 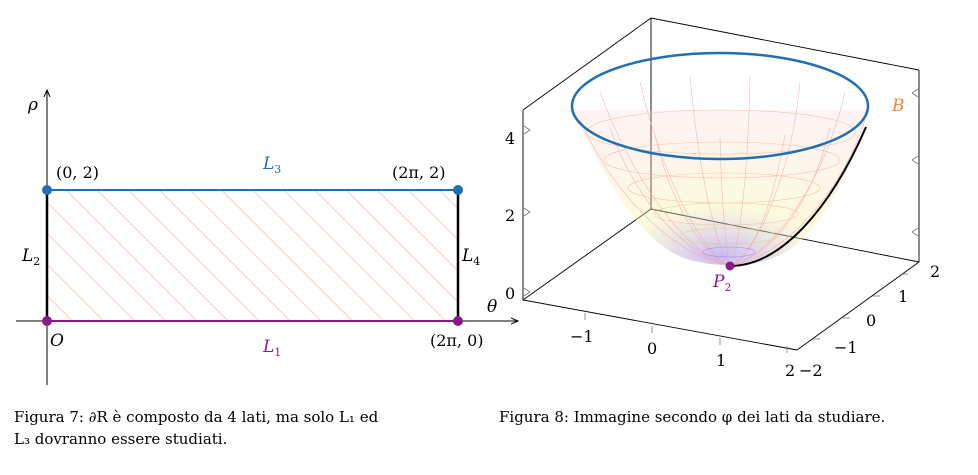 What do you see at coordinates (935, 271) in the screenshot?
I see `y-tick-2: 2` at bounding box center [935, 271].